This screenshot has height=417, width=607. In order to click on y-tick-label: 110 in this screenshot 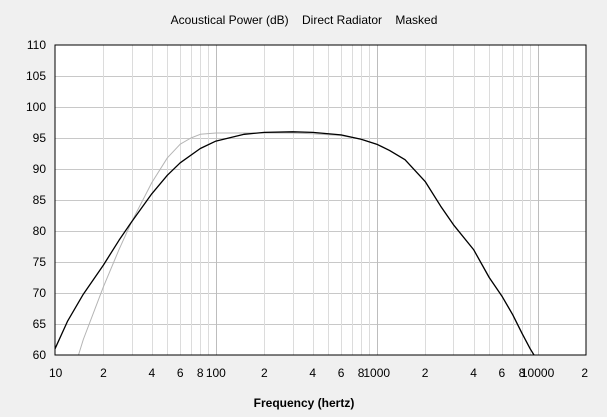, I will do `click(36, 45)`.